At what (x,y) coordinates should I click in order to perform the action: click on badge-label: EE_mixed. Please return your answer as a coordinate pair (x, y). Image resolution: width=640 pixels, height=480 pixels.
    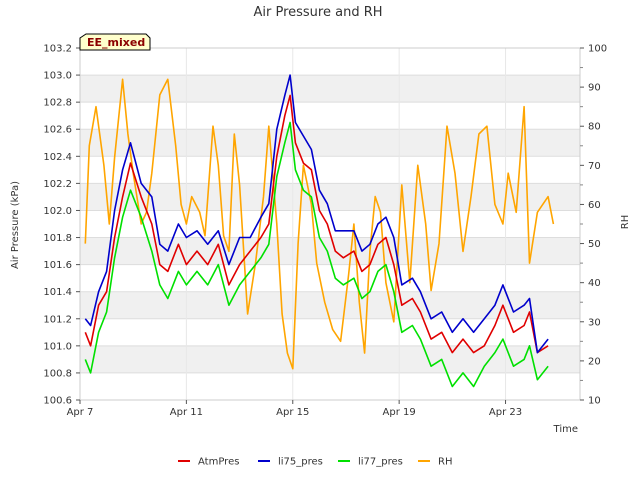
    Looking at the image, I should click on (116, 42).